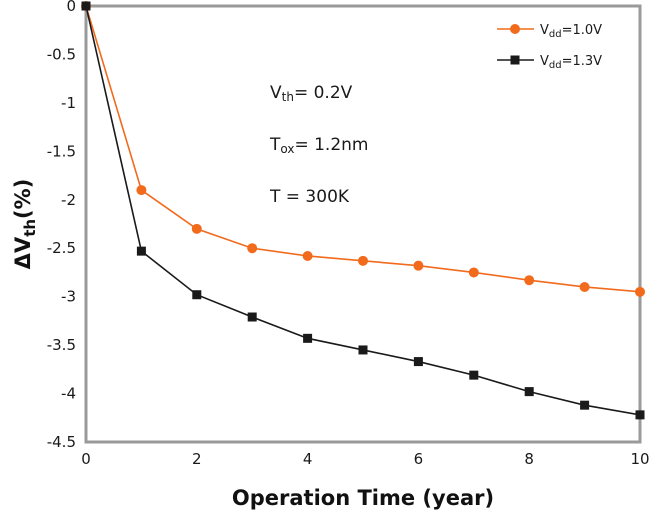 The width and height of the screenshot is (650, 516). Describe the element at coordinates (571, 62) in the screenshot. I see `legend-label: Vdd=1.3V` at that location.